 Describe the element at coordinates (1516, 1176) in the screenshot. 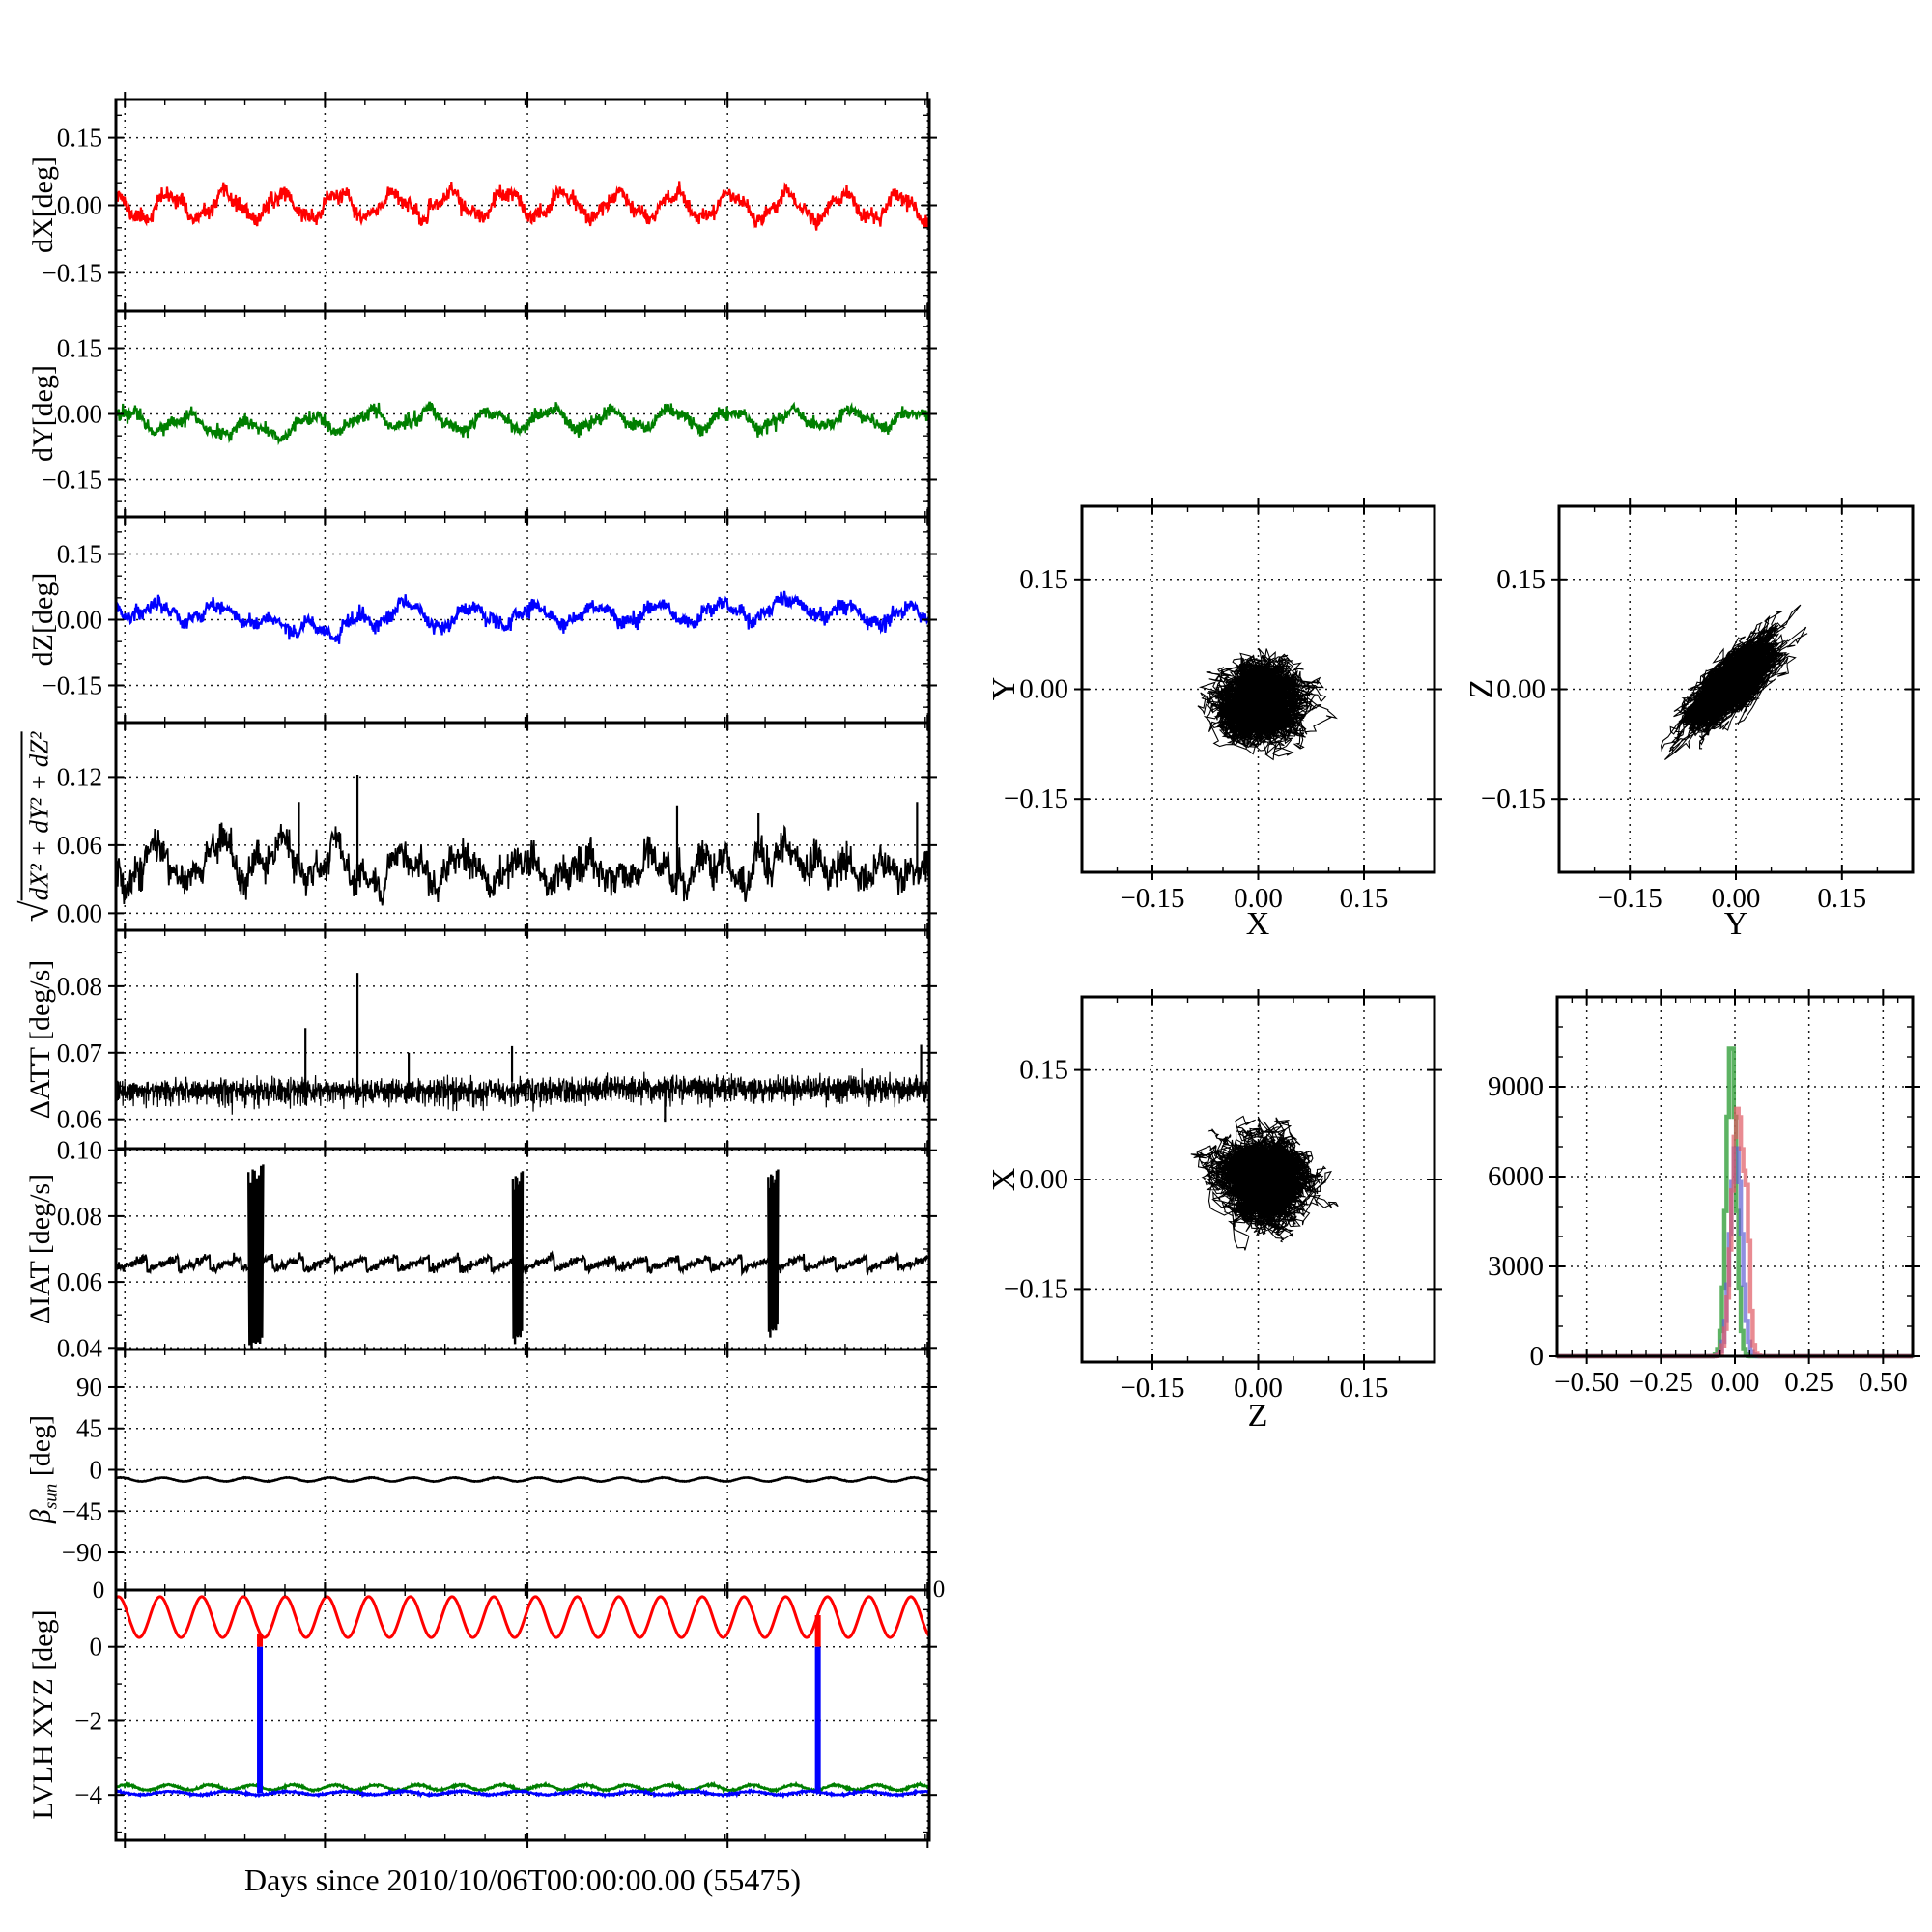

I see `y-tick-label: 6000` at that location.